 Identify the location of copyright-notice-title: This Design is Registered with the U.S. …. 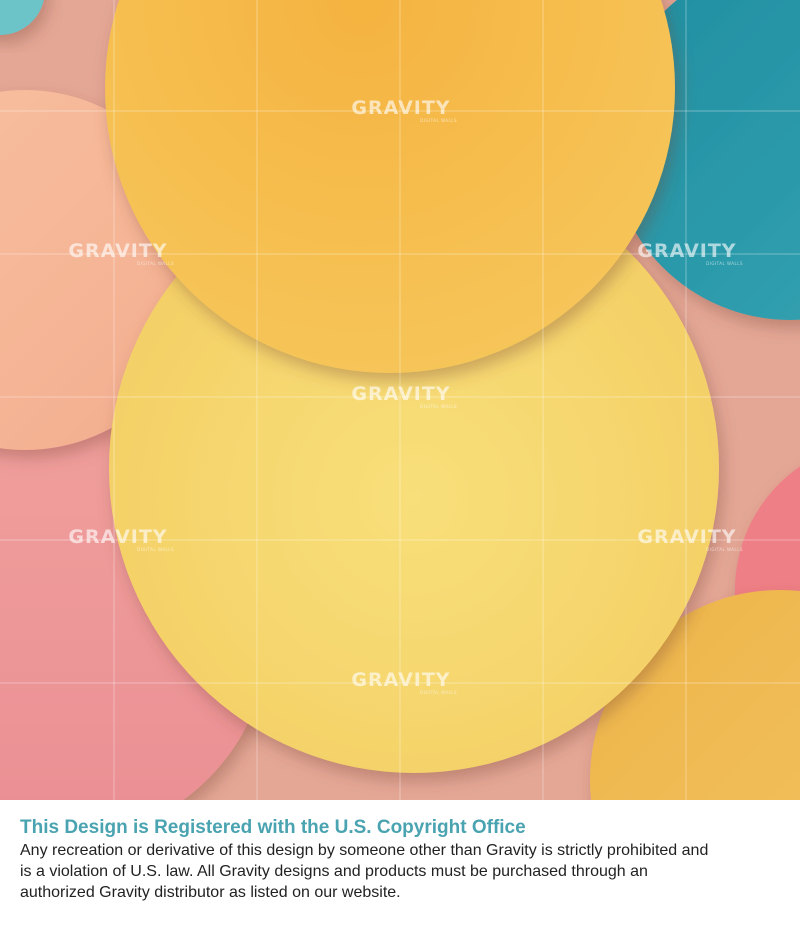
(273, 827).